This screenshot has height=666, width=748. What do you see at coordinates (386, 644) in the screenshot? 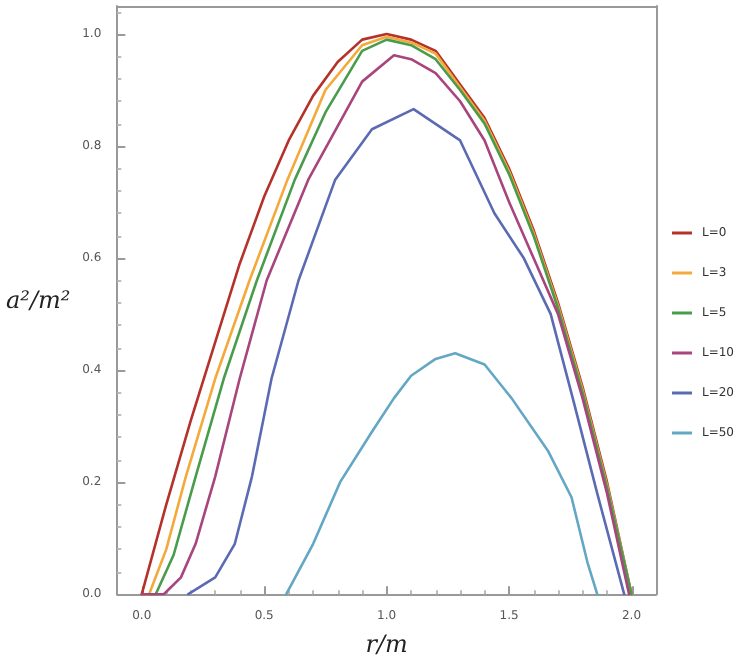
I see `x-axis-title: r/m` at bounding box center [386, 644].